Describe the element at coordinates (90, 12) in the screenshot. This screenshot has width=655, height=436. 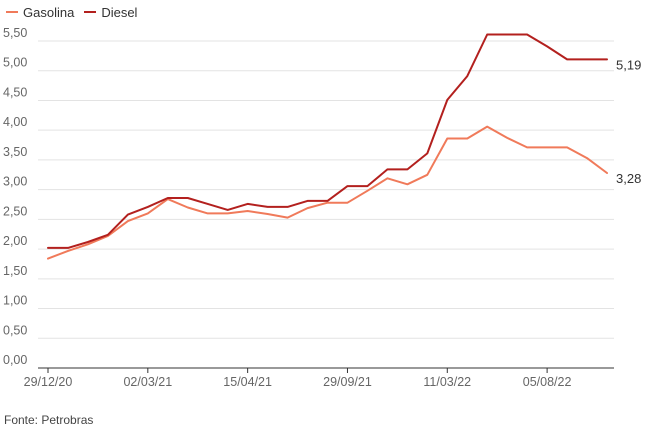
I see `legend-swatch-diesel` at that location.